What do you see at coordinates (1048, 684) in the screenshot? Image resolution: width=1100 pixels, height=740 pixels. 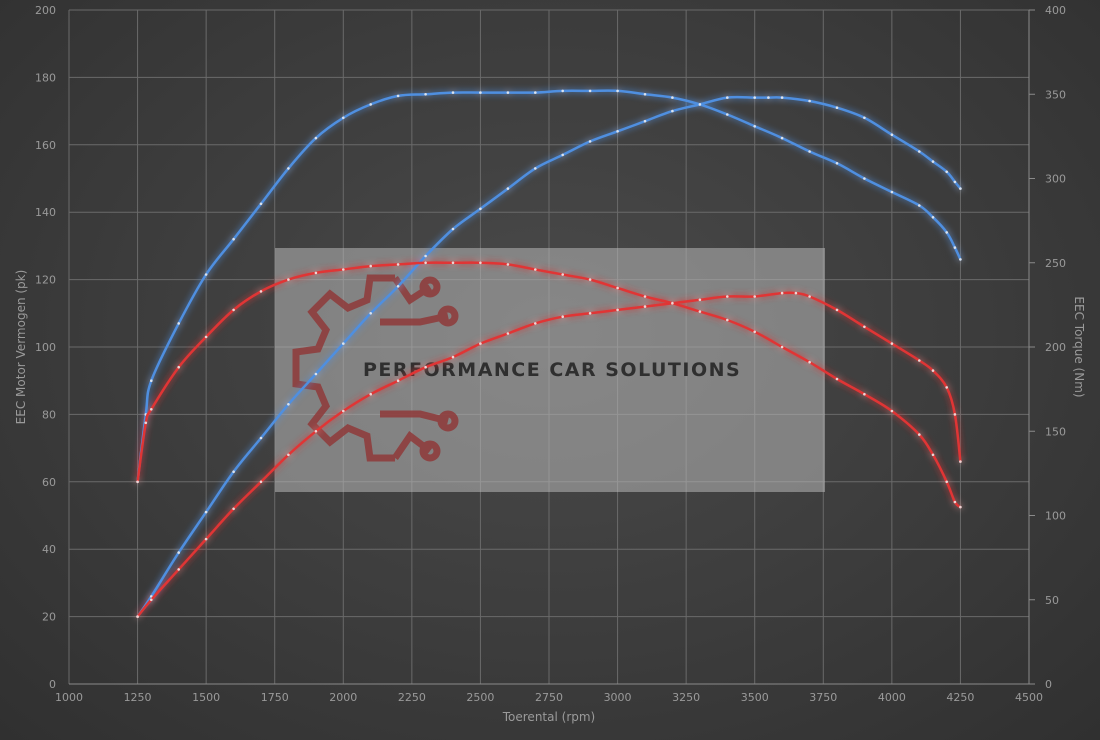 I see `y2-tick-label: 0` at bounding box center [1048, 684].